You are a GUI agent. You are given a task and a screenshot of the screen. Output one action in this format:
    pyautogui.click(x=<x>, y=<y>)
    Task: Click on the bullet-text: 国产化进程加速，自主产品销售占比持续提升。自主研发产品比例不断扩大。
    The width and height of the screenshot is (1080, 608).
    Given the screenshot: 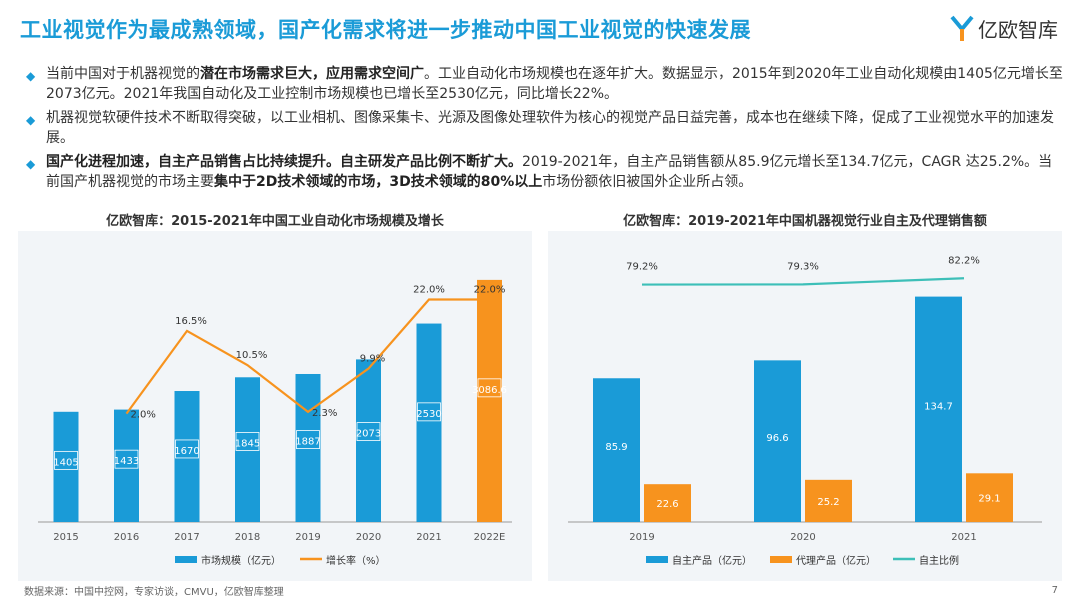 What is the action you would take?
    pyautogui.click(x=284, y=162)
    